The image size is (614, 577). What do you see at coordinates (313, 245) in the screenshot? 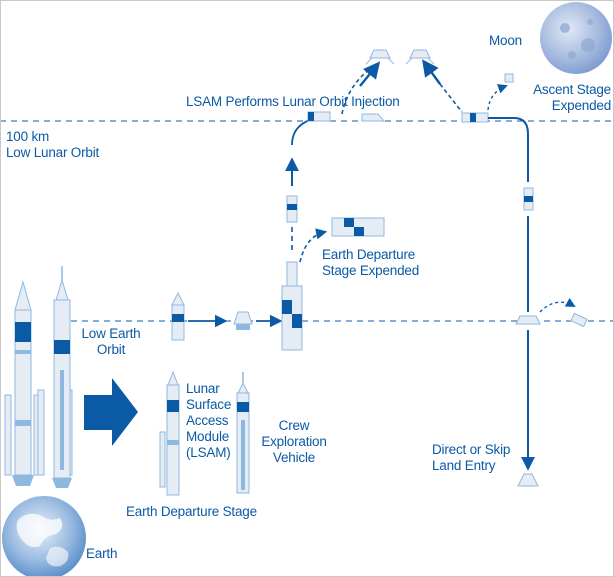
I see `eds-jettison-arrow` at bounding box center [313, 245].